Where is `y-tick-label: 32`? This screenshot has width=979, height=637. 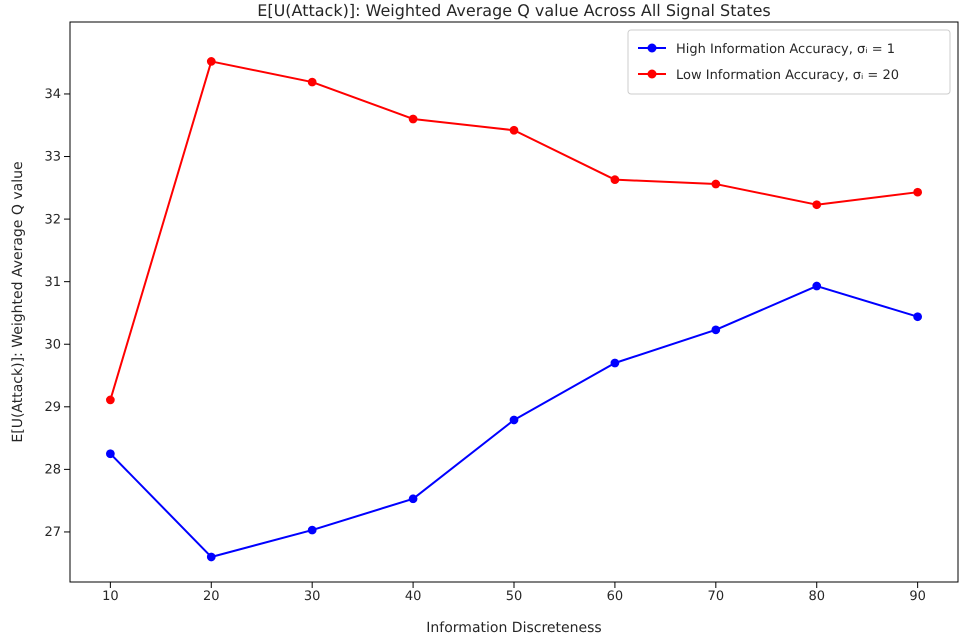
y-tick-label: 32 is located at coordinates (52, 220).